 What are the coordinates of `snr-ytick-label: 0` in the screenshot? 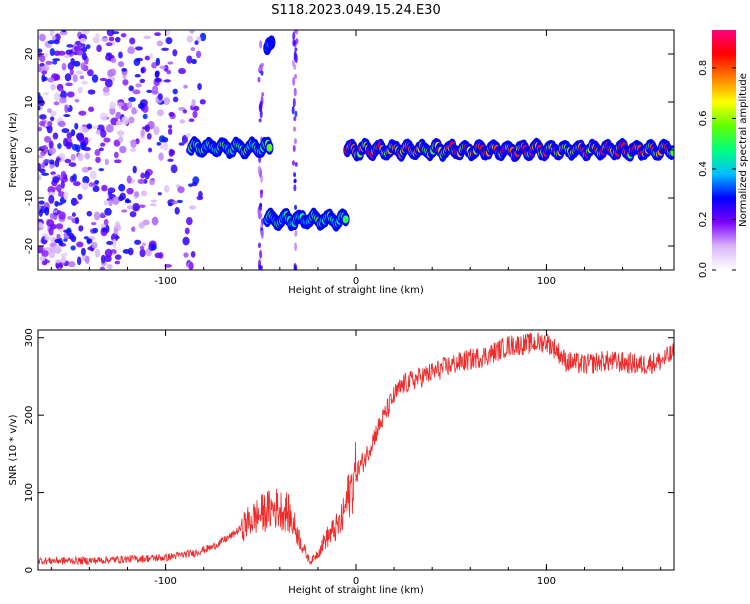 It's located at (29, 570).